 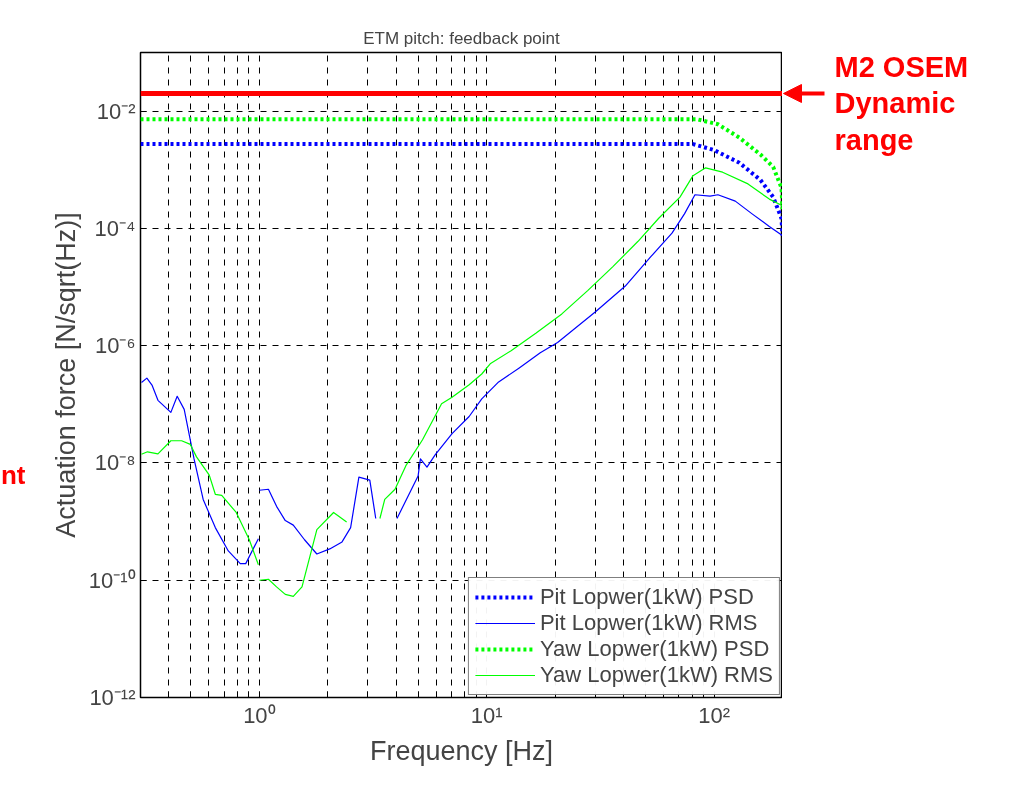 What do you see at coordinates (714, 715) in the screenshot?
I see `x-tick-label: 10²` at bounding box center [714, 715].